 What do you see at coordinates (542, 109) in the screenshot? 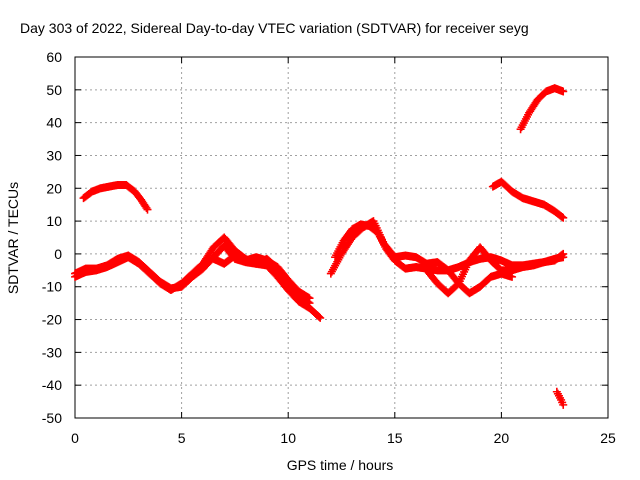
I see `series-upper-arc-C` at bounding box center [542, 109].